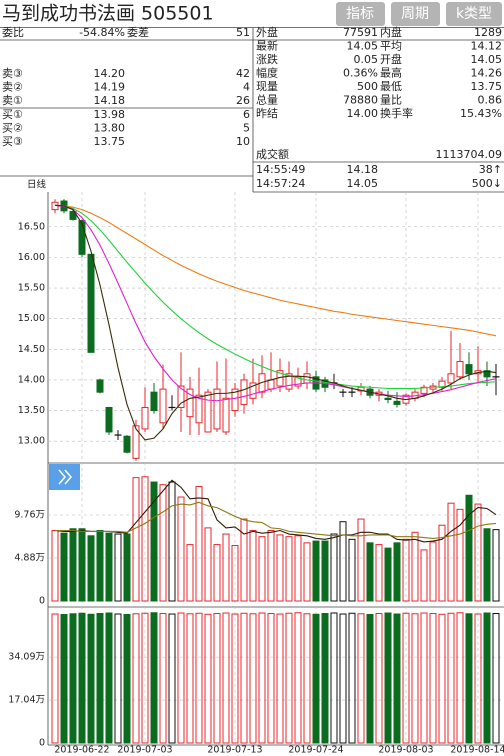 The image size is (504, 756). What do you see at coordinates (12, 128) in the screenshot?
I see `quote-text: 买②` at bounding box center [12, 128].